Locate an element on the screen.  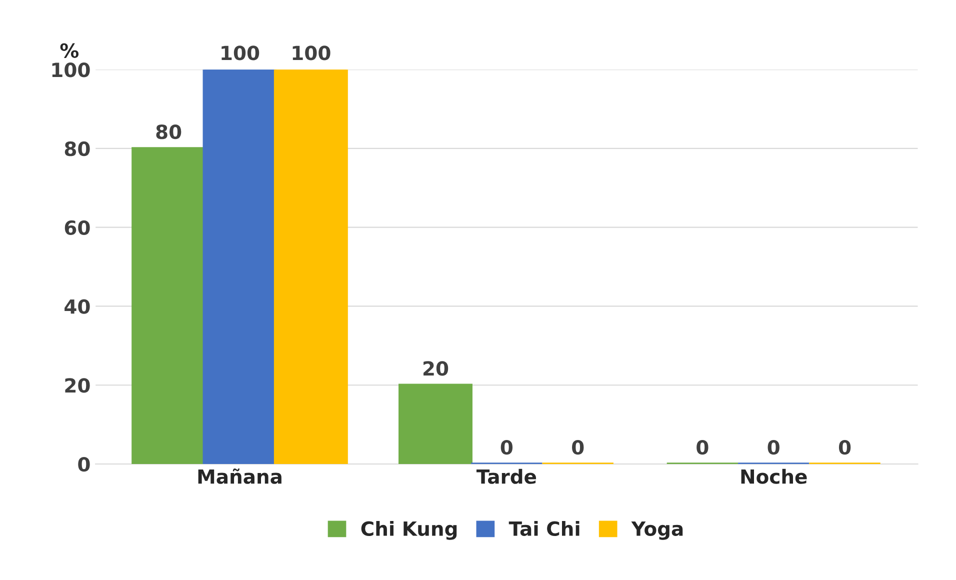
y-tick-label: 20 is located at coordinates (77, 385).